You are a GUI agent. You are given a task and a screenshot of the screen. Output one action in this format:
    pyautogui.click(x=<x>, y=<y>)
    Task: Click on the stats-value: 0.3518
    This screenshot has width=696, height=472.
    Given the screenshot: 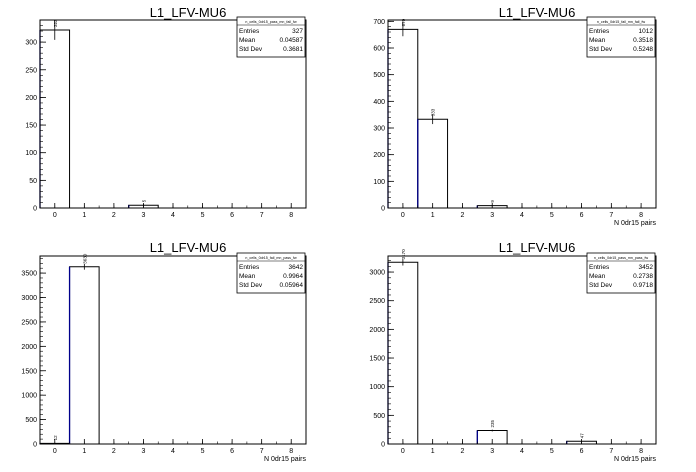 What is the action you would take?
    pyautogui.click(x=643, y=40)
    